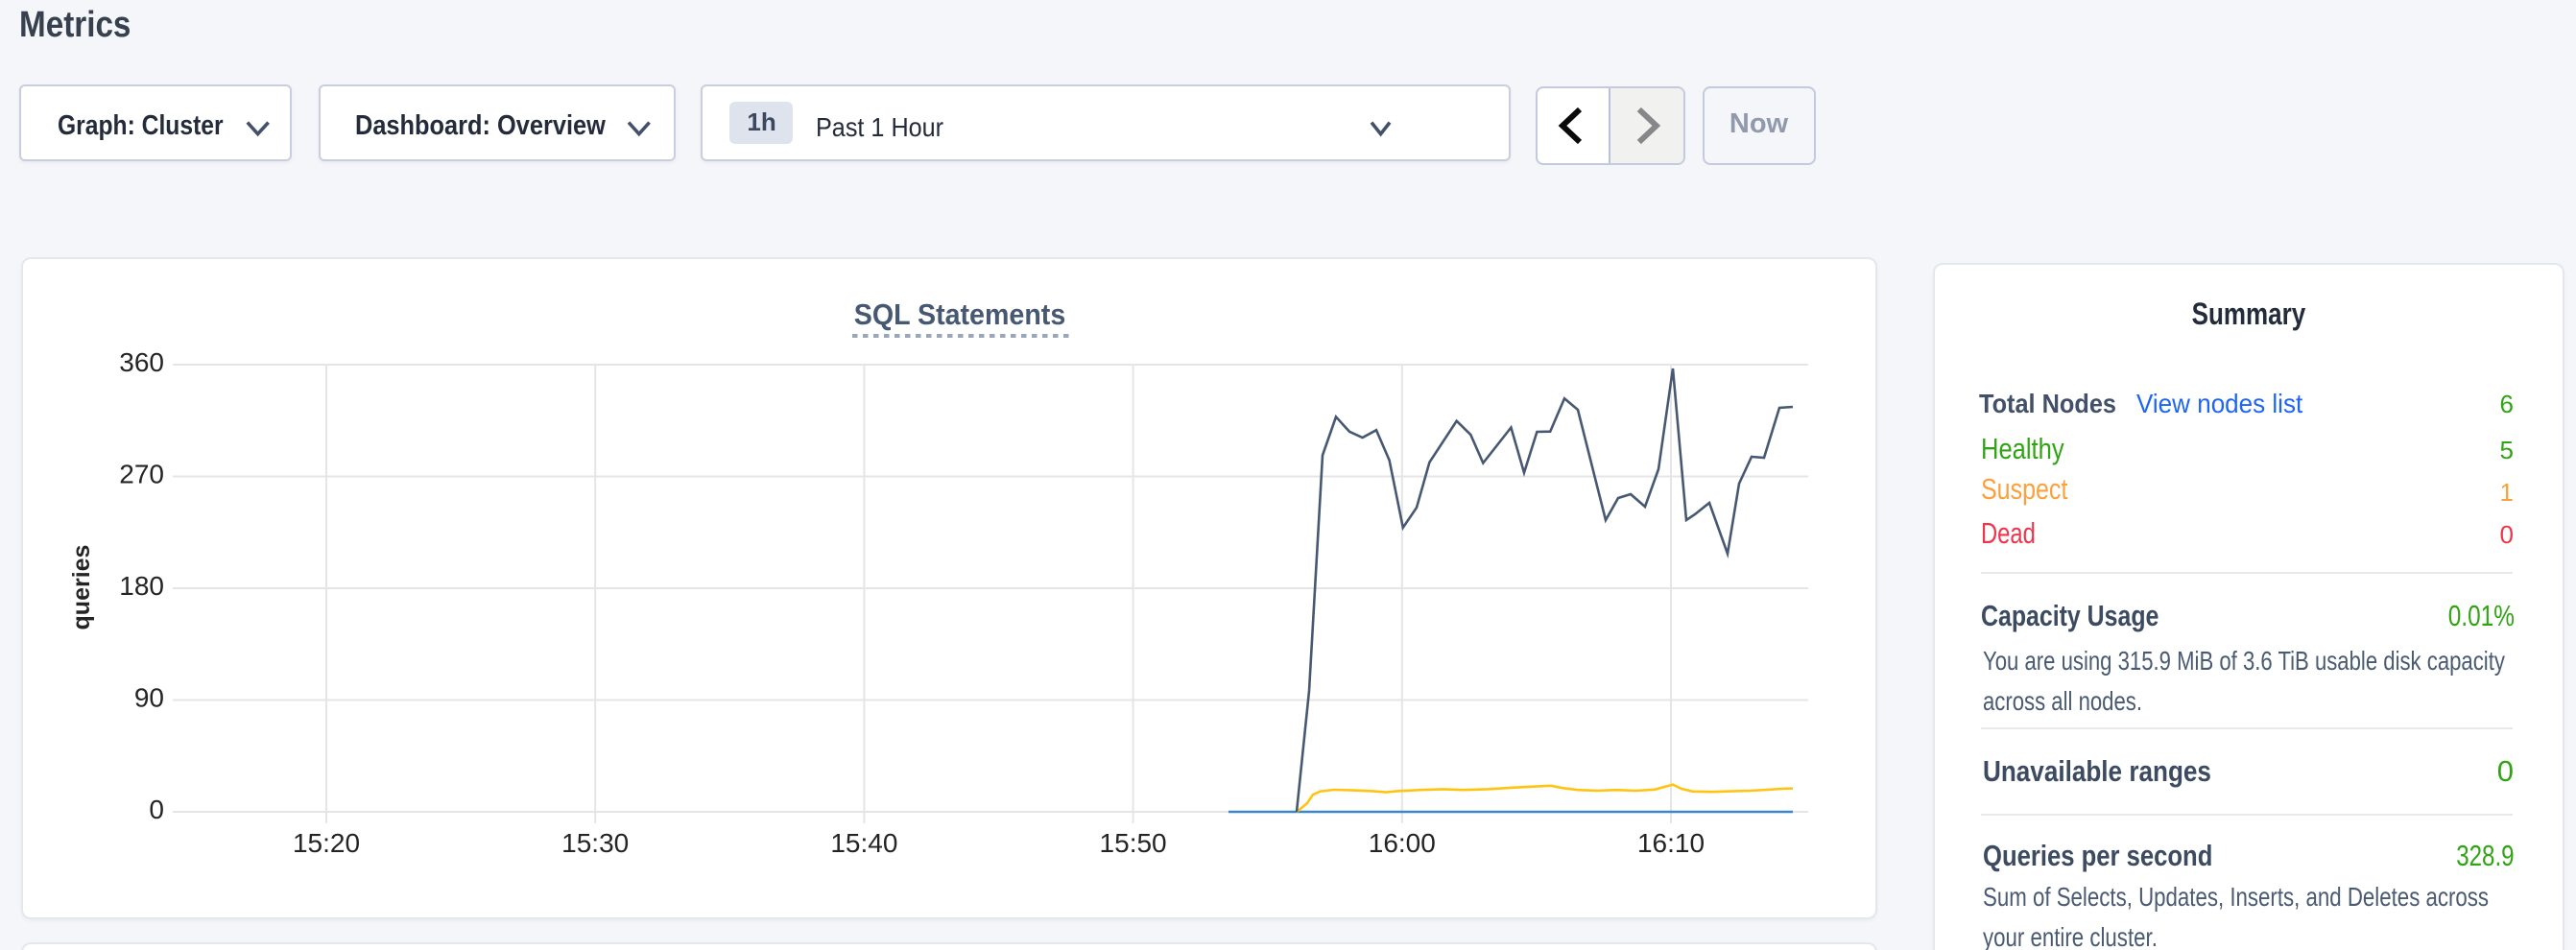 Image resolution: width=2576 pixels, height=950 pixels. Describe the element at coordinates (141, 586) in the screenshot. I see `svg-text: 180` at that location.